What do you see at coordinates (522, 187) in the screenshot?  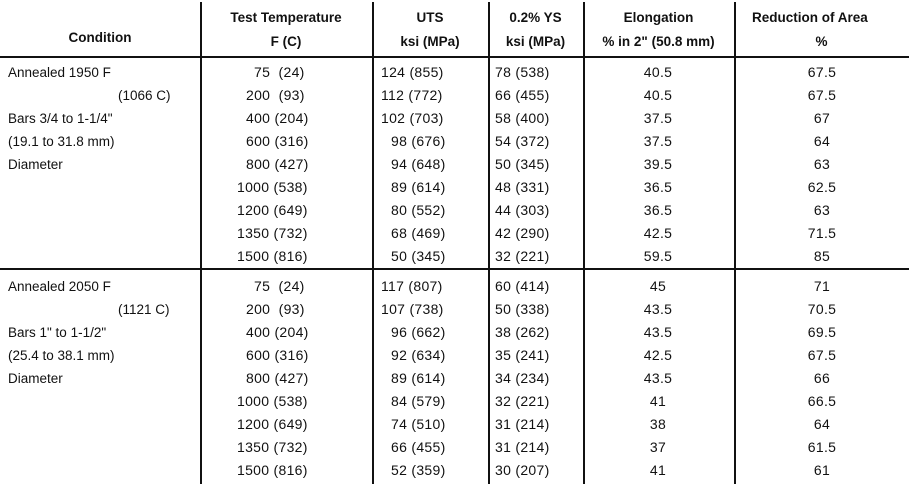 I see `yield-strength-cell: 48 (331)` at bounding box center [522, 187].